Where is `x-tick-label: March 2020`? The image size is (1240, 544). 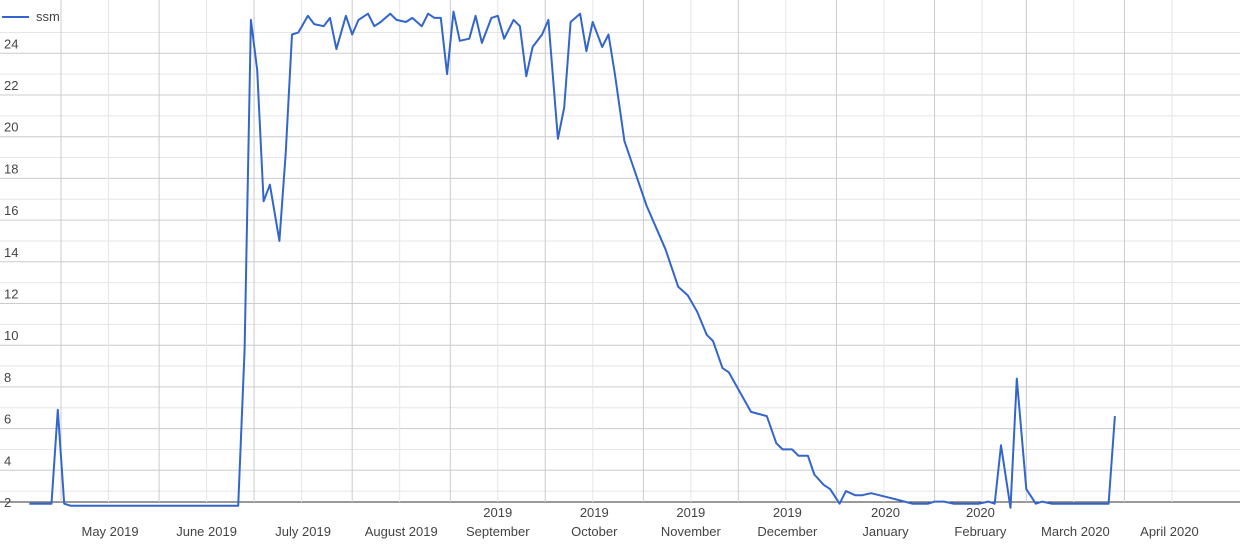
x-tick-label: March 2020 is located at coordinates (1075, 531).